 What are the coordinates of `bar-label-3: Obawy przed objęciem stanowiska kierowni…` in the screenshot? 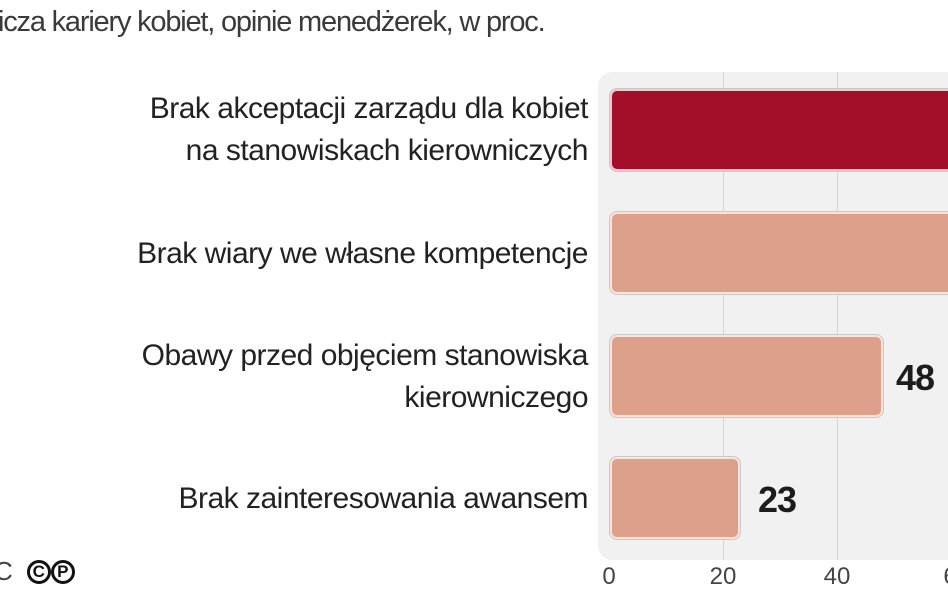 It's located at (365, 377).